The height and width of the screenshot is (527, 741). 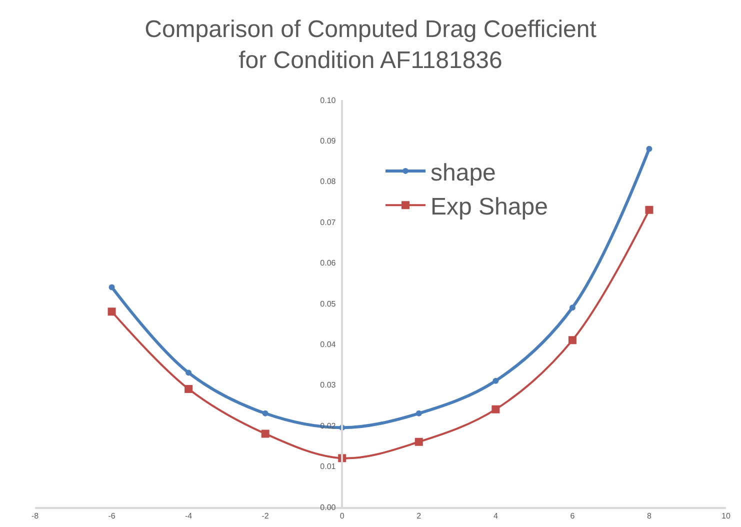 What do you see at coordinates (112, 515) in the screenshot?
I see `x-tick-label: -6` at bounding box center [112, 515].